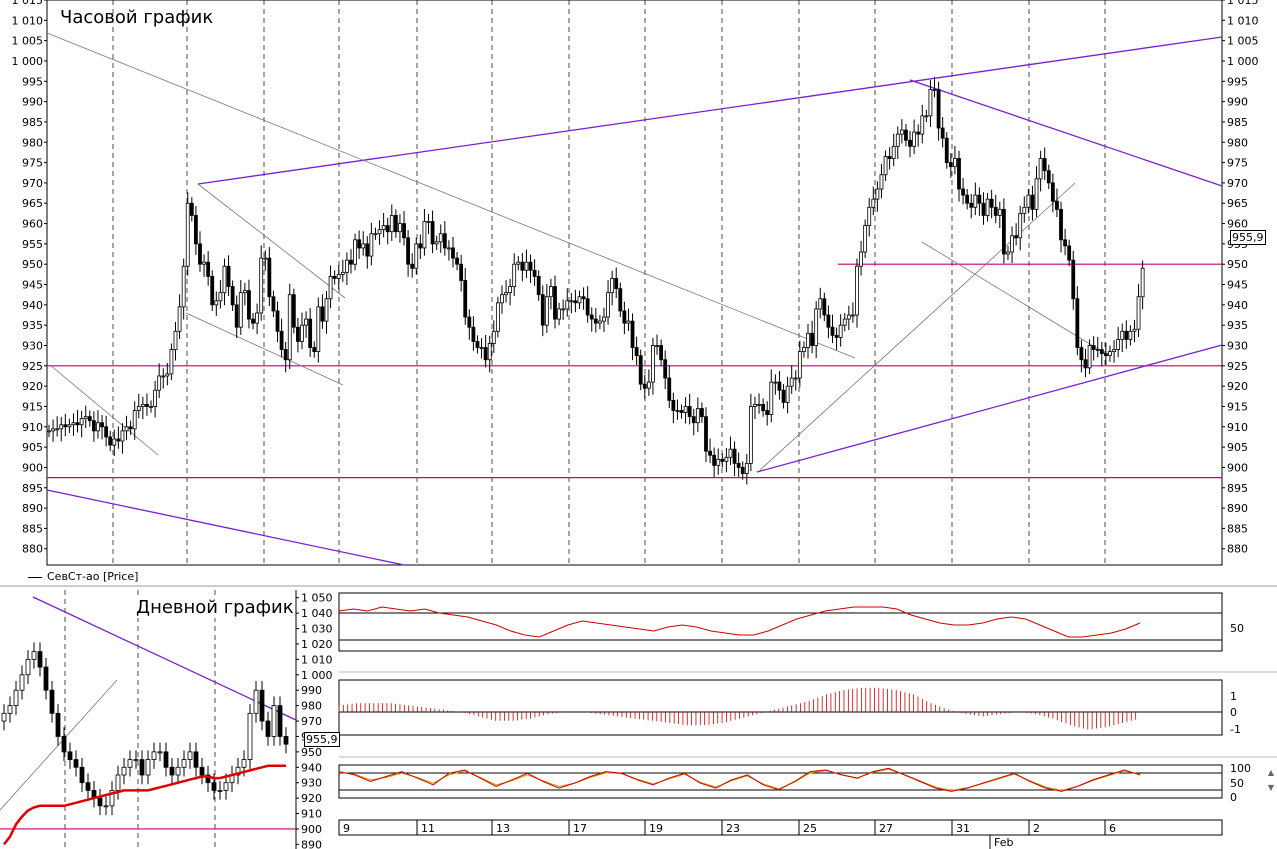 This screenshot has width=1277, height=849. Describe the element at coordinates (317, 644) in the screenshot. I see `daily-y-tick-label: 1 020` at that location.